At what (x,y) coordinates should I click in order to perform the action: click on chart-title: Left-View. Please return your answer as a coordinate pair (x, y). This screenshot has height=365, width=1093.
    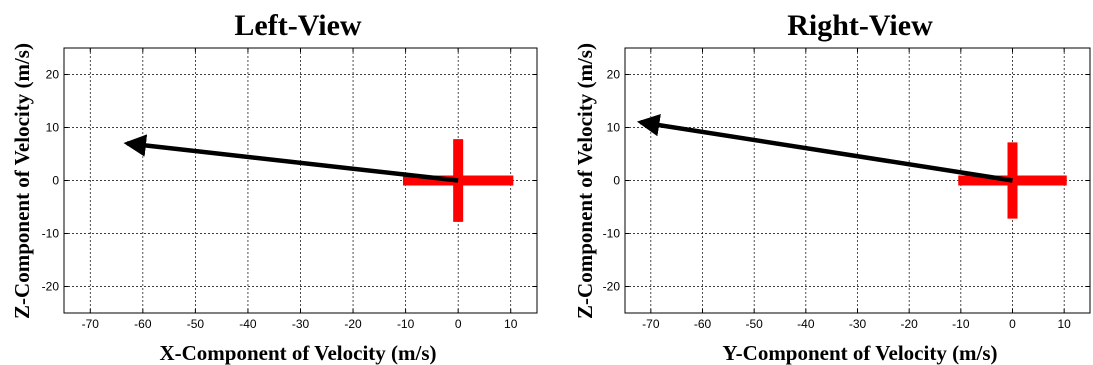
    Looking at the image, I should click on (297, 25).